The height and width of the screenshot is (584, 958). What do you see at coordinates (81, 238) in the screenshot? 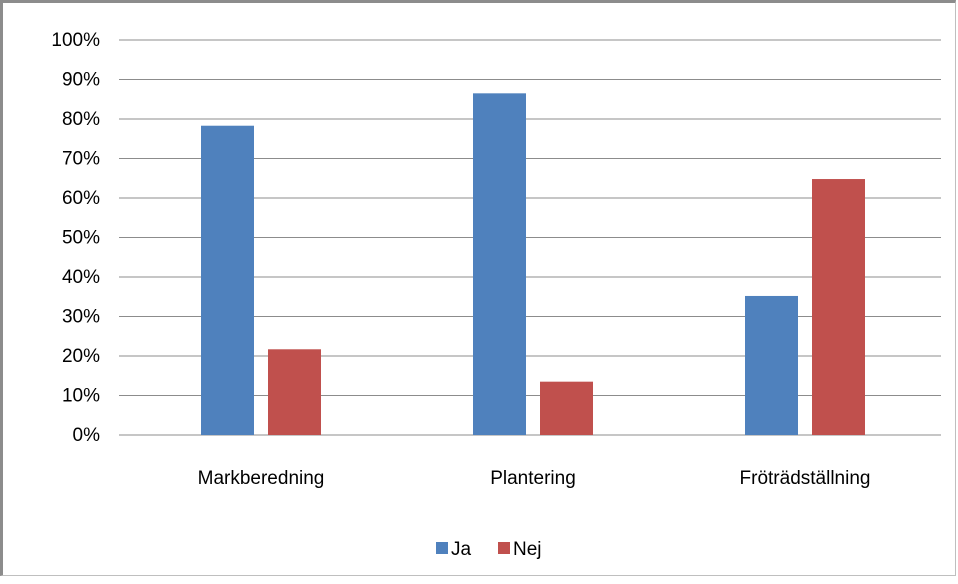
I see `y-tick-label: 50%` at bounding box center [81, 238].